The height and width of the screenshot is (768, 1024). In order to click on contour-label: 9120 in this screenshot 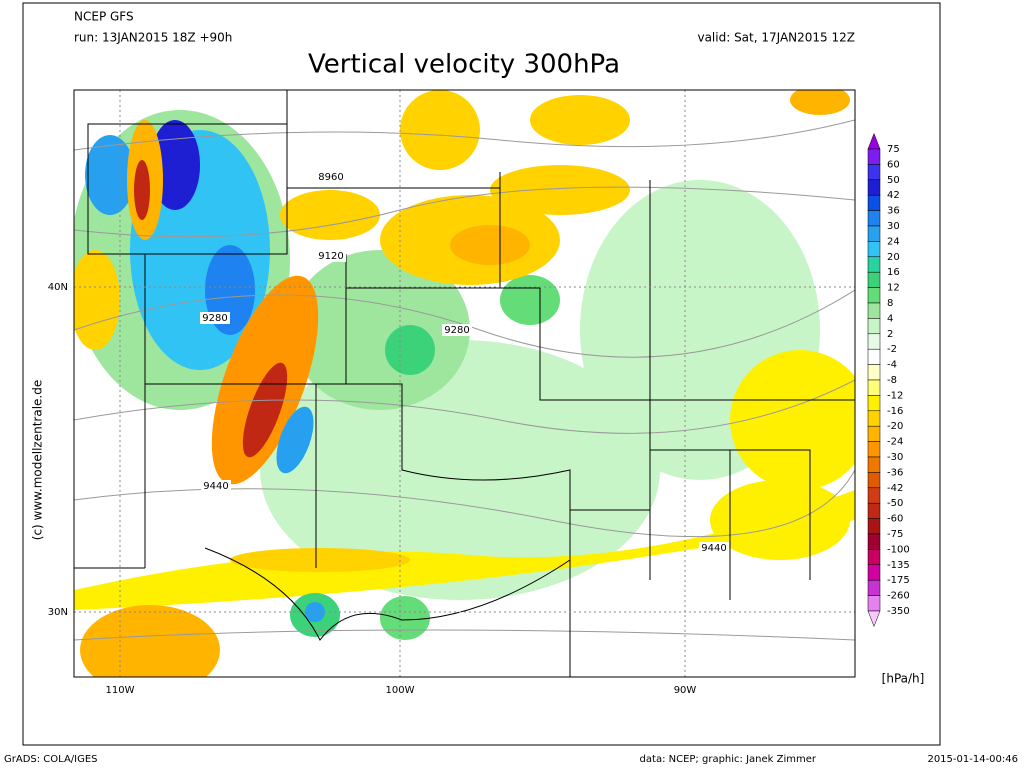, I will do `click(330, 256)`.